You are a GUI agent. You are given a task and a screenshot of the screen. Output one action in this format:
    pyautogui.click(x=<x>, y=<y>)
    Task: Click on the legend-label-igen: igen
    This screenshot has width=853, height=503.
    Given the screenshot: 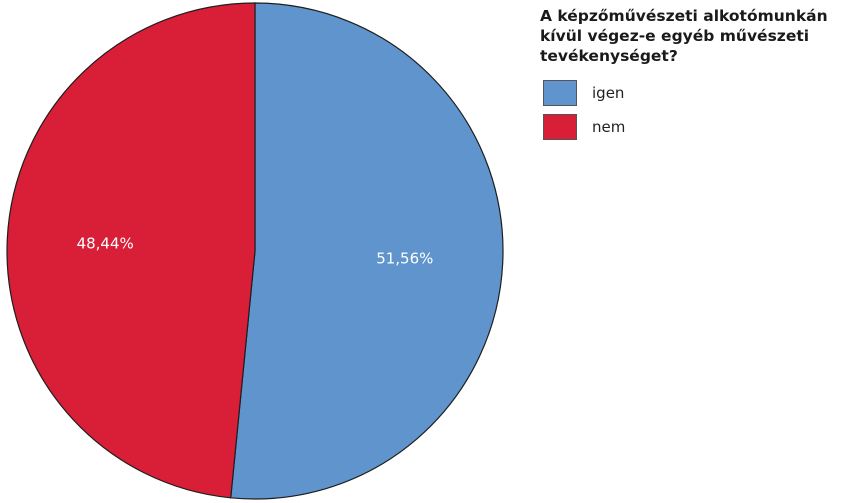 What is the action you would take?
    pyautogui.click(x=608, y=93)
    